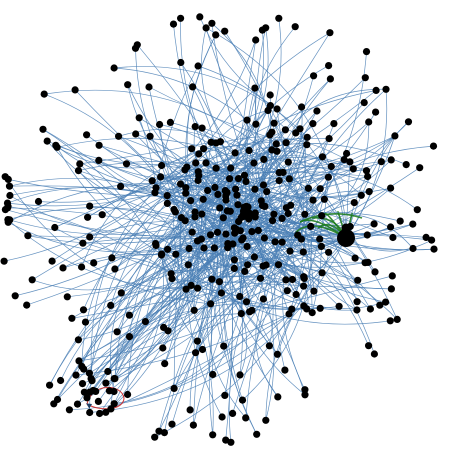 The width and height of the screenshot is (450, 450). Describe the element at coordinates (346, 228) in the screenshot. I see `hub-satellite-node` at that location.